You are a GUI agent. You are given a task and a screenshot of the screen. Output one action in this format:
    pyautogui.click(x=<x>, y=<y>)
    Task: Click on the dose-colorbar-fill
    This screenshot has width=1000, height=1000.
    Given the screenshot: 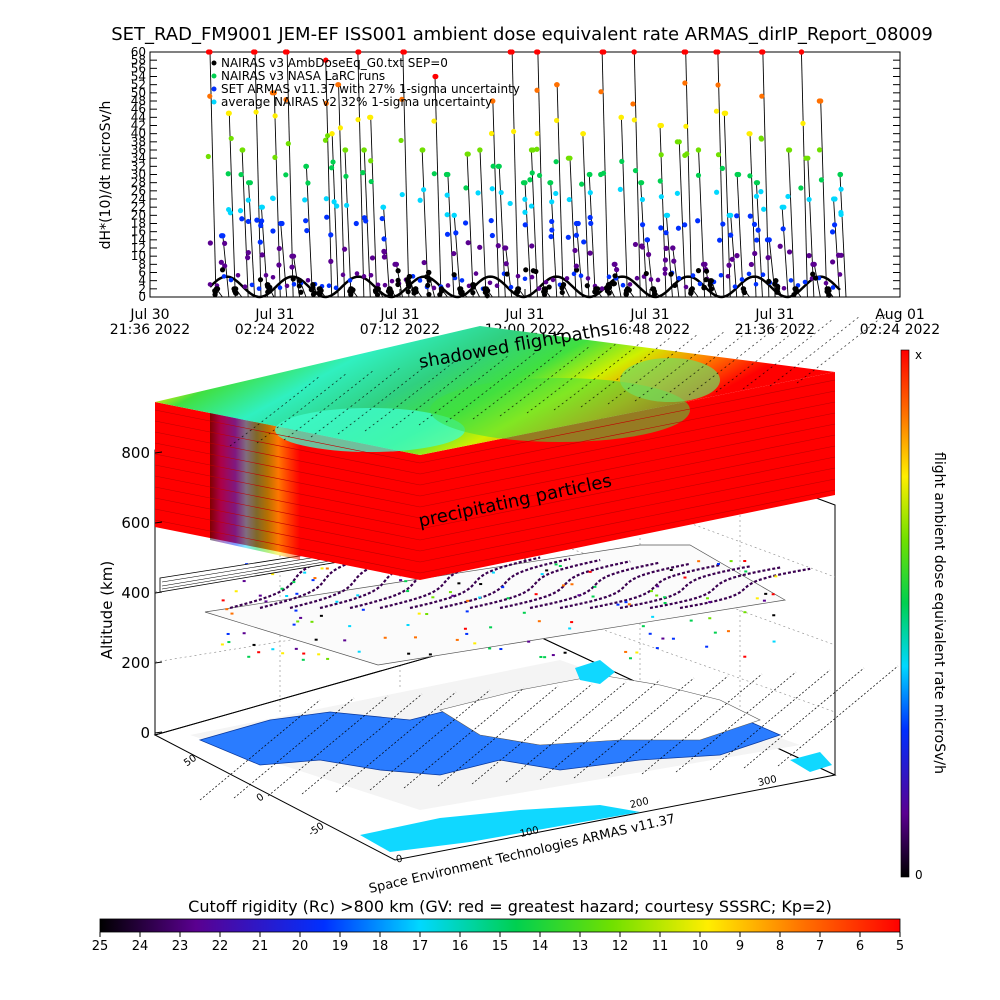 What is the action you would take?
    pyautogui.click(x=905, y=613)
    